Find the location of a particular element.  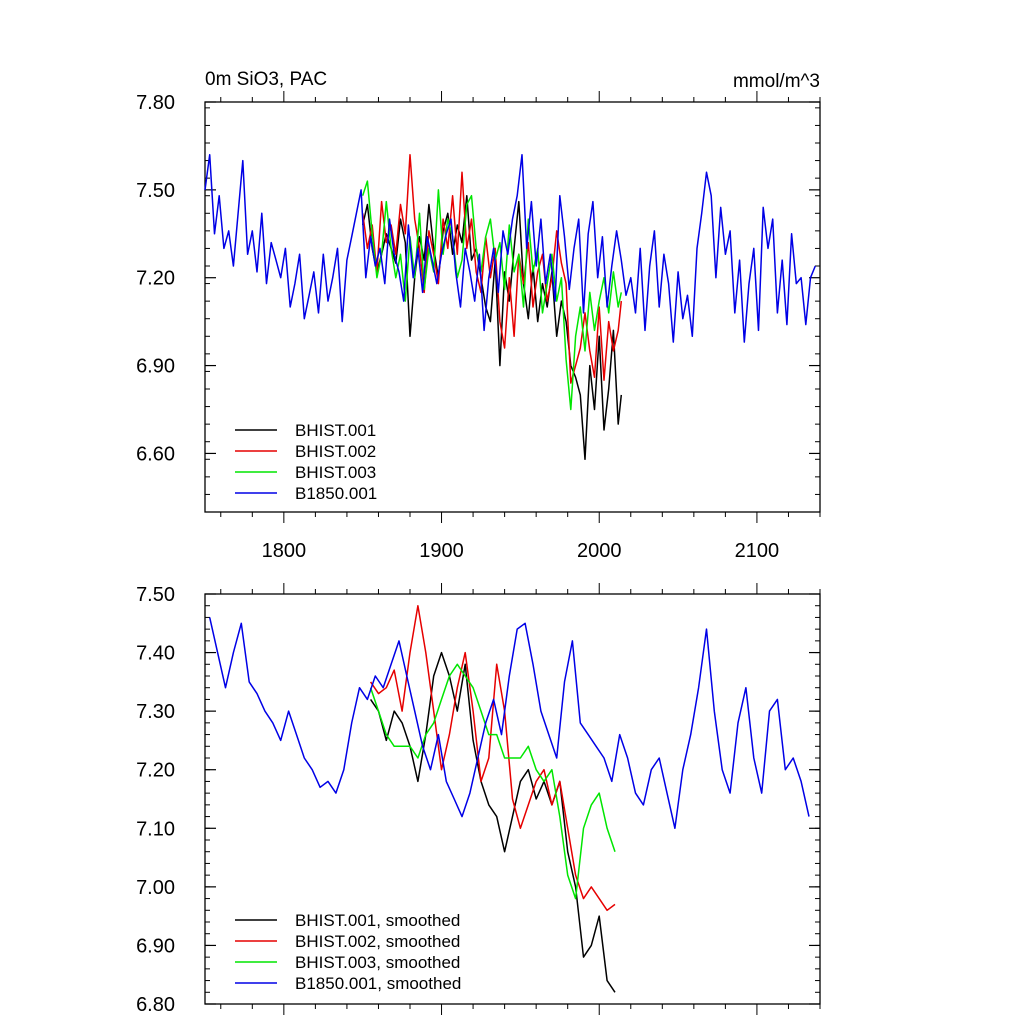

x-tick-label: 2000 is located at coordinates (599, 551).